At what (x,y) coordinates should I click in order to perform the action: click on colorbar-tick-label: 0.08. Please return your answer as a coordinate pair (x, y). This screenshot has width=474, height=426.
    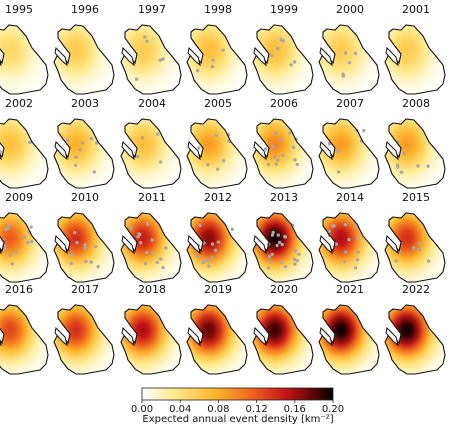
    Looking at the image, I should click on (218, 409).